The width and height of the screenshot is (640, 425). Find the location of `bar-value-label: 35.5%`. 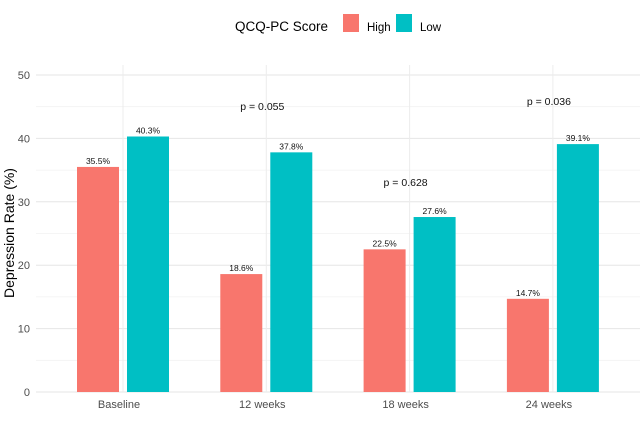

bar-value-label: 35.5% is located at coordinates (98, 161).